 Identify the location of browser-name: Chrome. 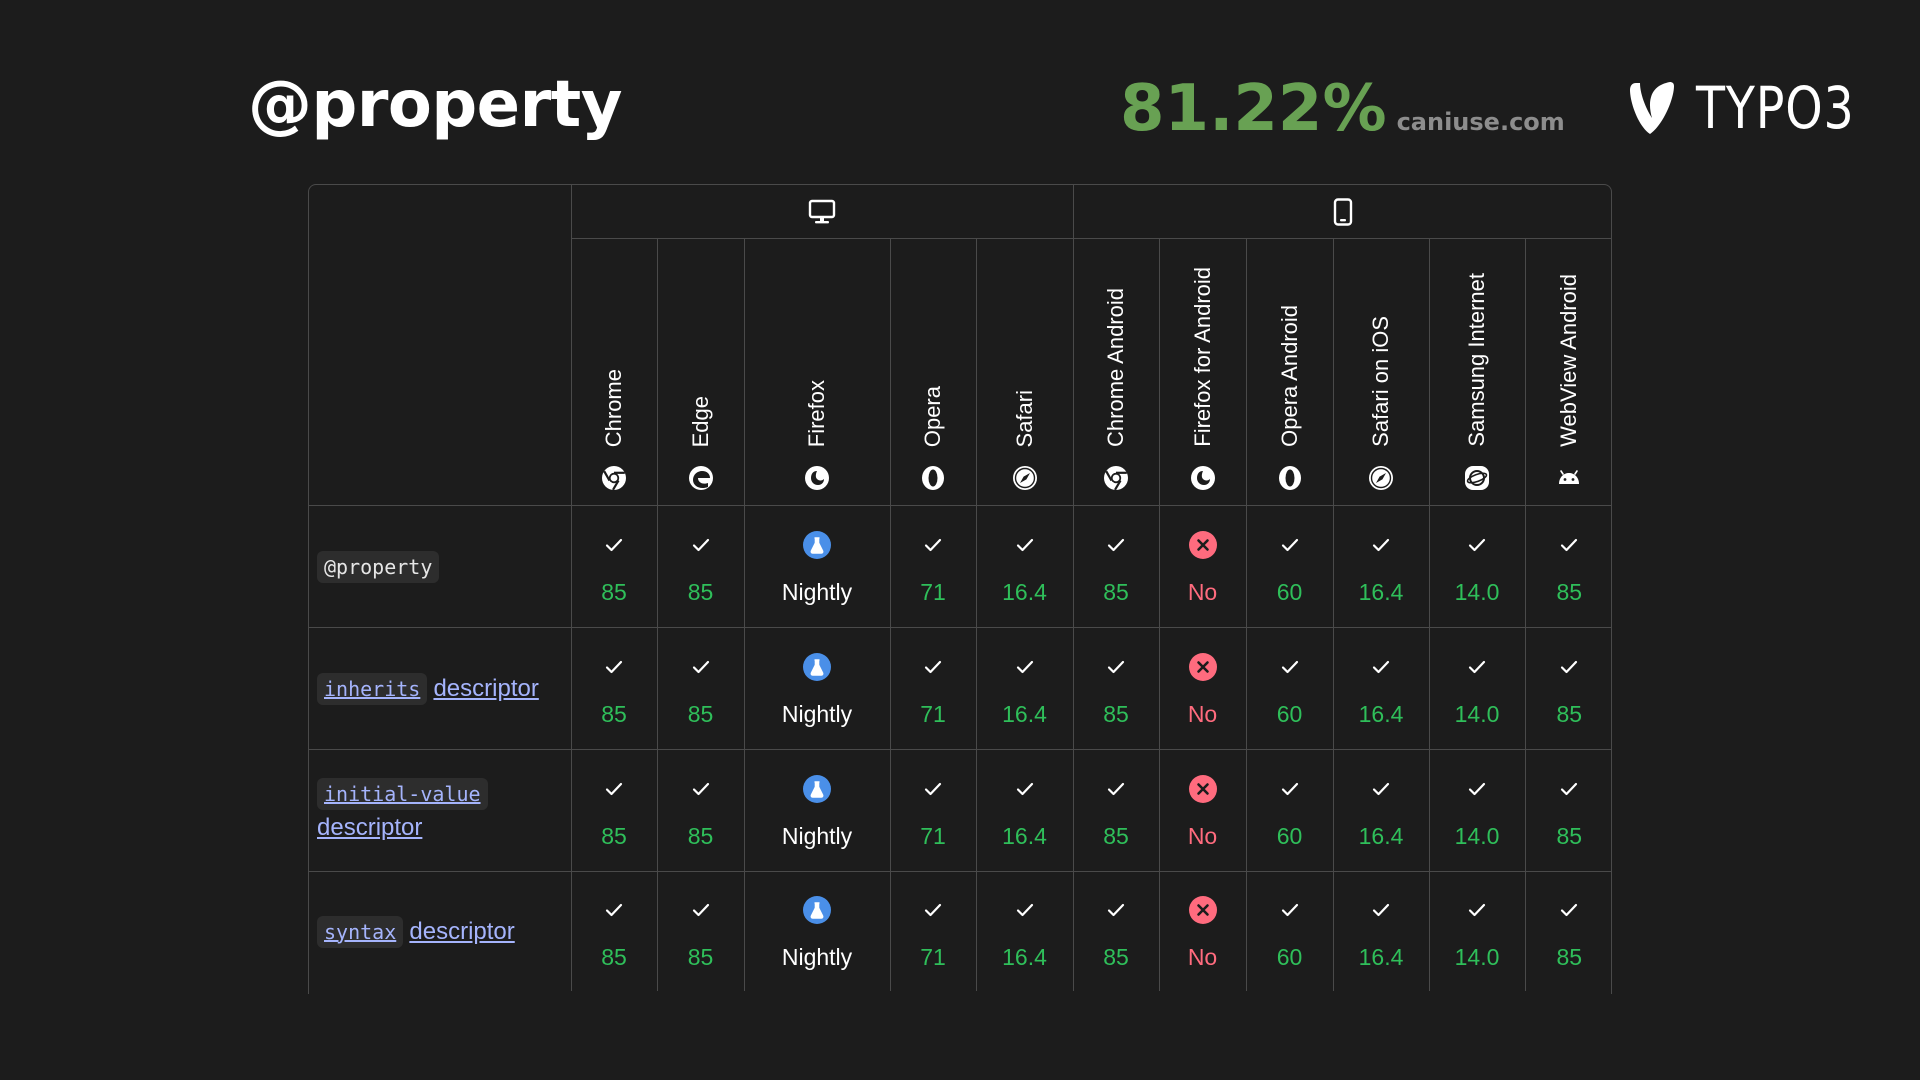
(613, 407).